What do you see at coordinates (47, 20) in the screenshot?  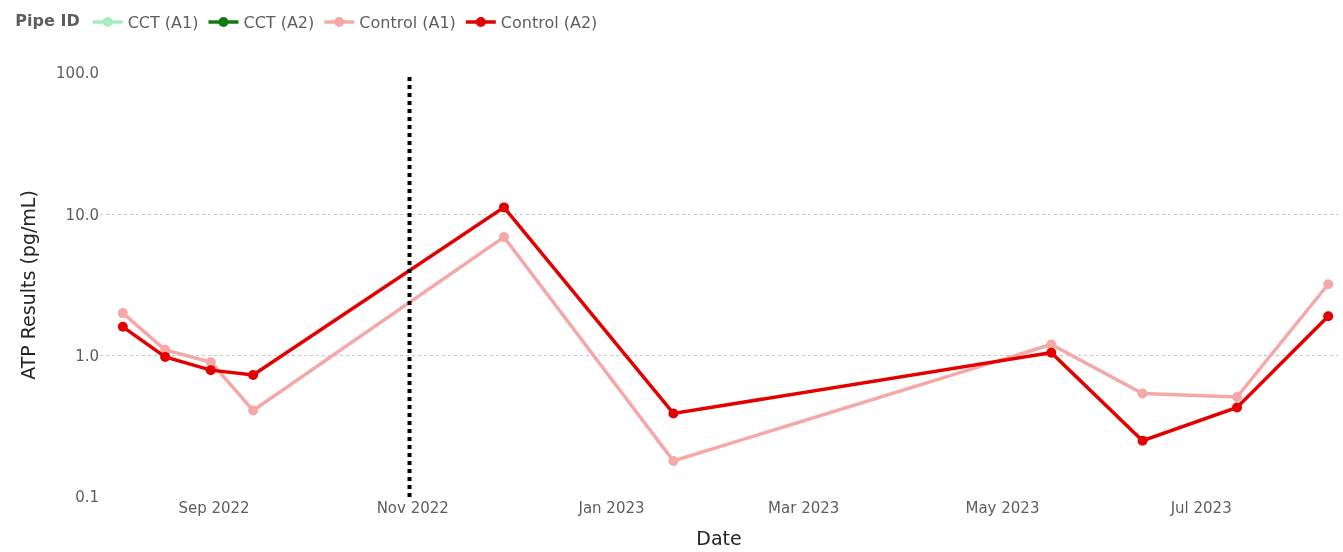 I see `legend-title: Pipe ID` at bounding box center [47, 20].